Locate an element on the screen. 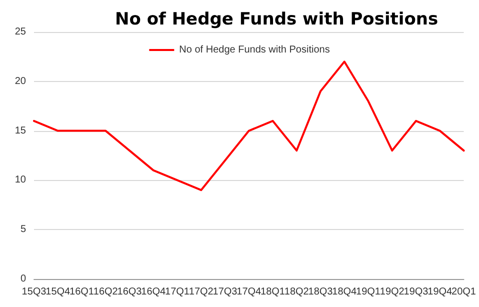 The height and width of the screenshot is (307, 479). x-tick-label: 18Q3 is located at coordinates (321, 292).